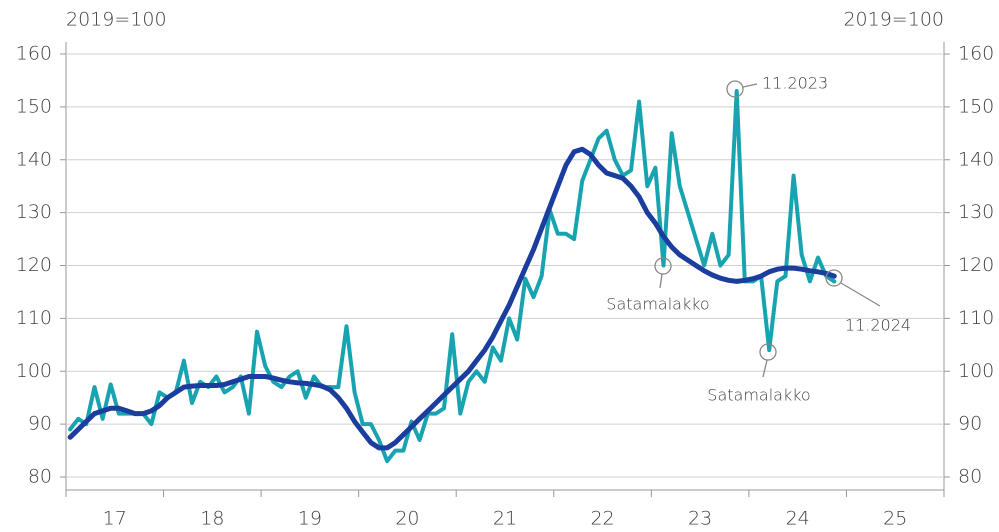  Describe the element at coordinates (34, 159) in the screenshot. I see `y-tick-label: 140` at that location.